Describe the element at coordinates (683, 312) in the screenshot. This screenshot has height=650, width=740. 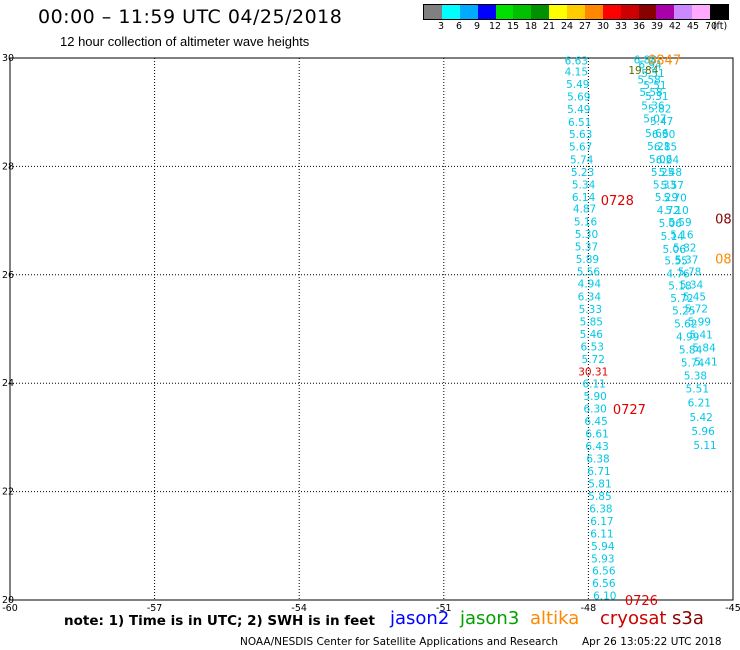
I see `wave-height-value: 5.25` at that location.